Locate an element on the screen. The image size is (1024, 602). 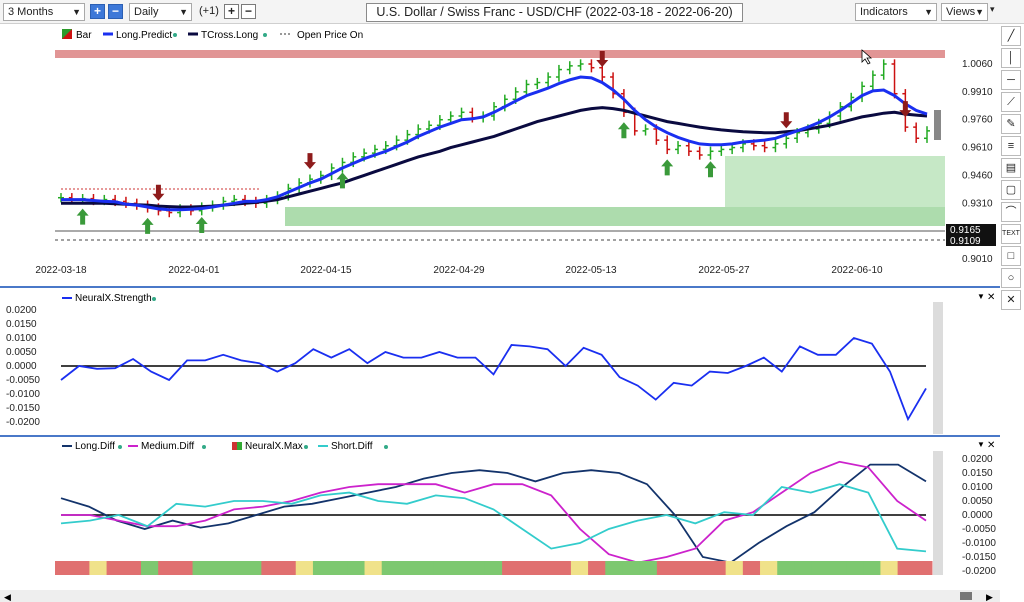
diff-y-tick: 0.0200 is located at coordinates (977, 459).